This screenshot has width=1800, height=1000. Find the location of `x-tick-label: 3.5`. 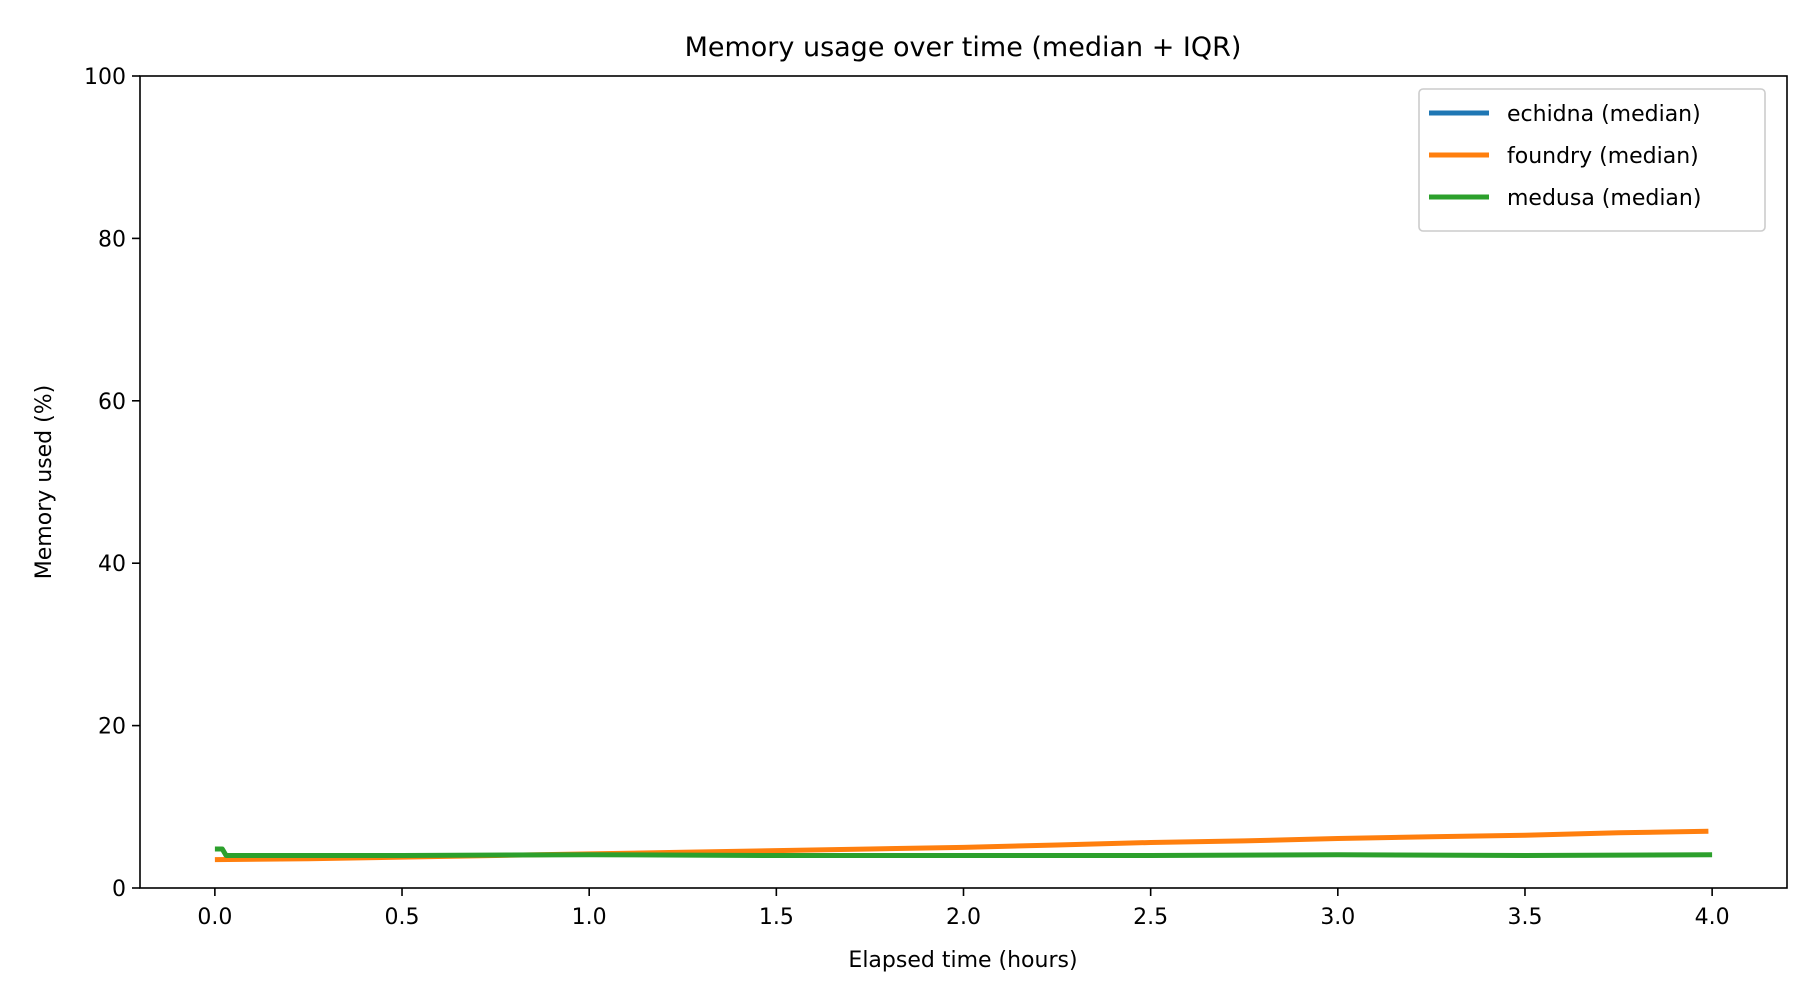

x-tick-label: 3.5 is located at coordinates (1524, 917).